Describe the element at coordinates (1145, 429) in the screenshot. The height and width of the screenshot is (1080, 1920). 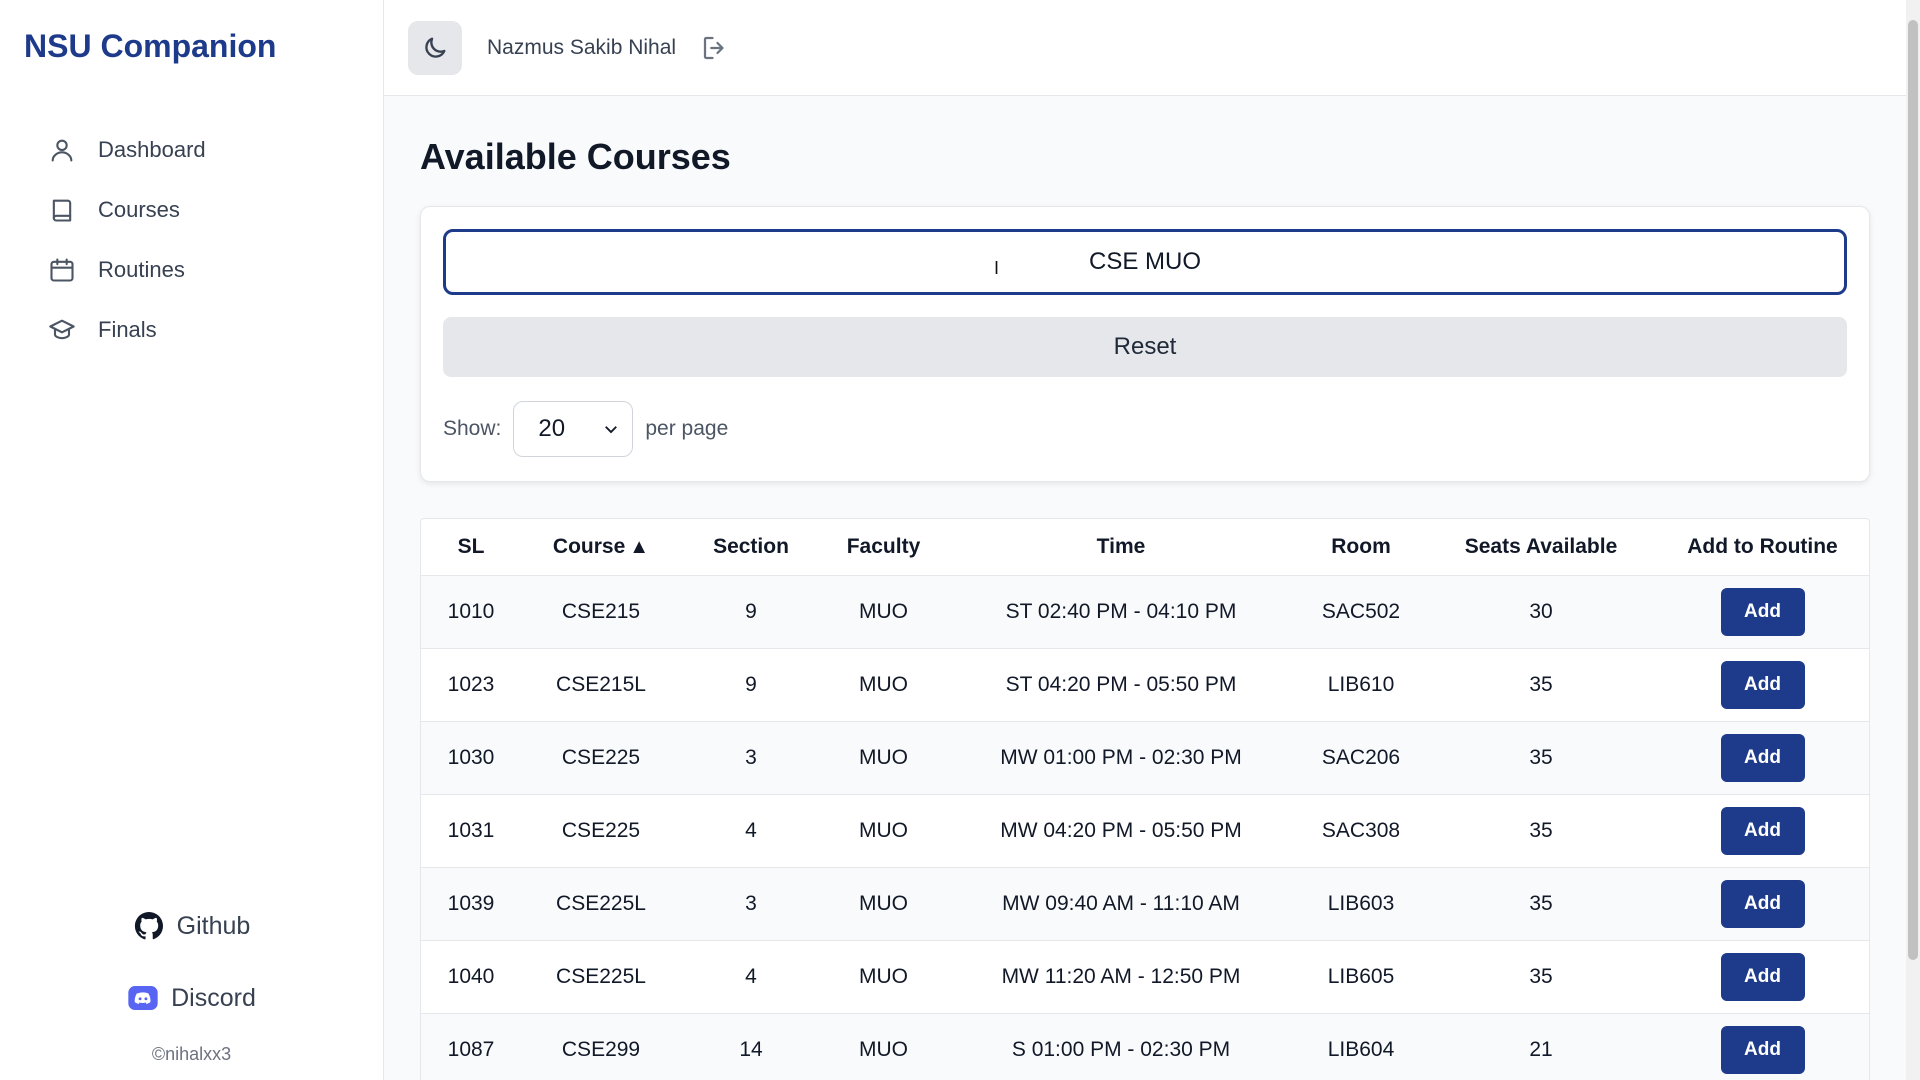
I see `per-page-control: Show: 20 per page` at that location.